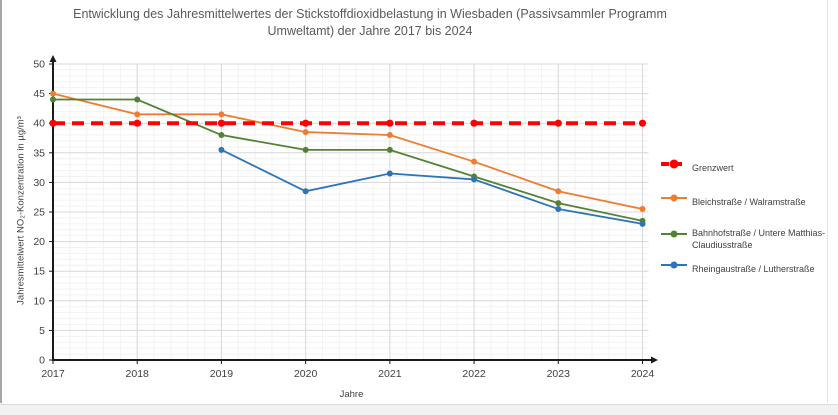 The width and height of the screenshot is (838, 415). Describe the element at coordinates (39, 183) in the screenshot. I see `y-tick-label: 30` at that location.